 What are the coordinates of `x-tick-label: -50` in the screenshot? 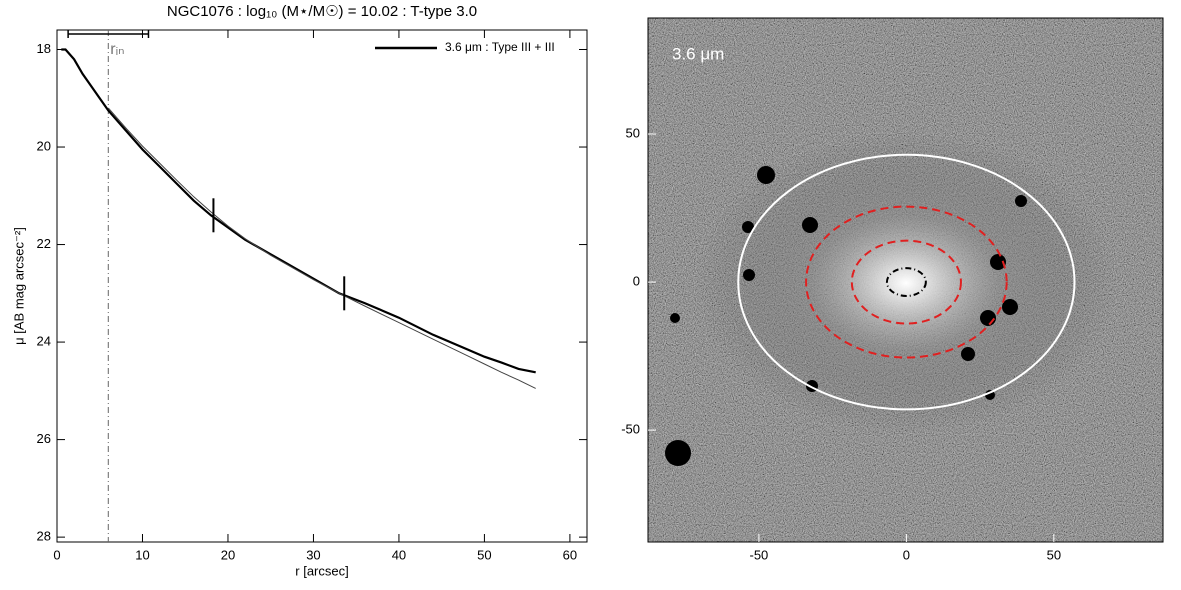 It's located at (759, 554).